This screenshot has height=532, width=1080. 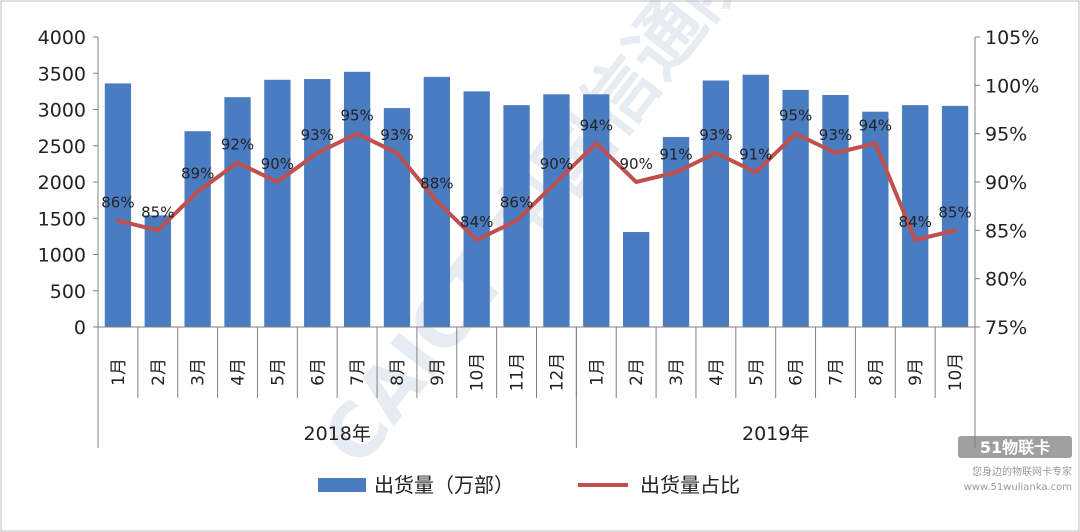 I want to click on legend-line-label: 出货量占比, so click(x=690, y=485).